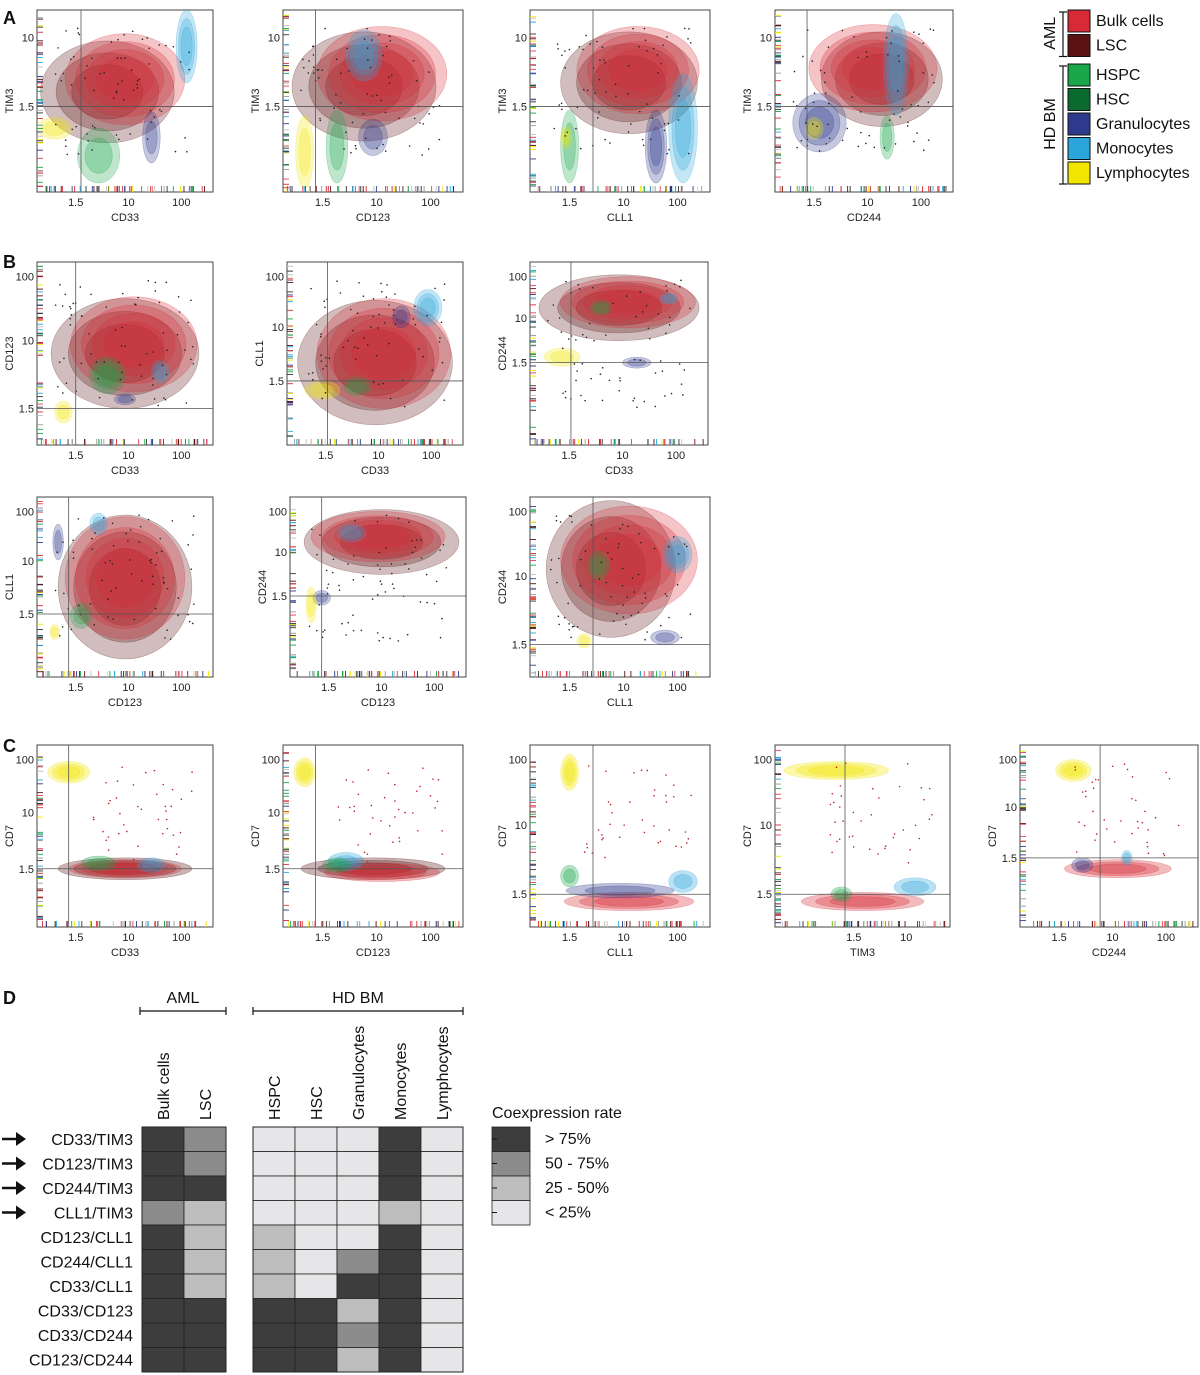 The width and height of the screenshot is (1200, 1375). Describe the element at coordinates (81, 1361) in the screenshot. I see `row-label: CD123/CD244` at that location.